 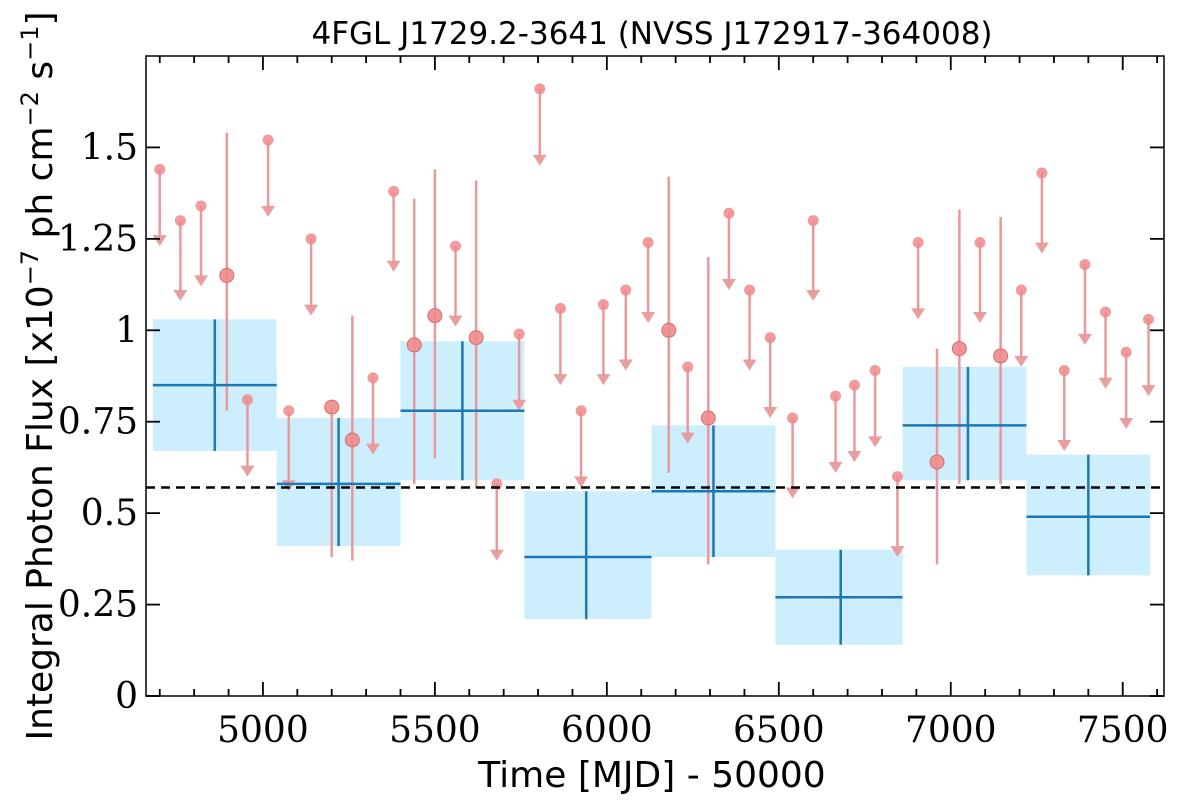 I want to click on y-axis-title-exp3: −1, so click(x=30, y=43).